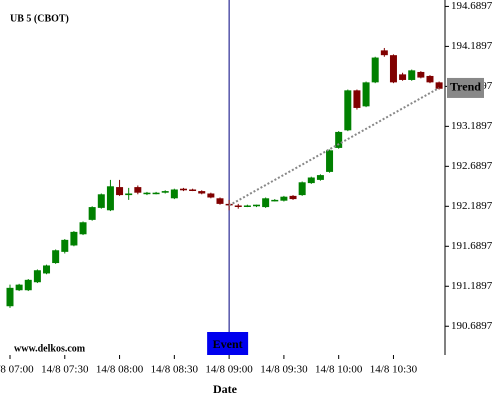 Image resolution: width=500 pixels, height=400 pixels. Describe the element at coordinates (50, 348) in the screenshot. I see `watermark: www.delkos.com` at that location.